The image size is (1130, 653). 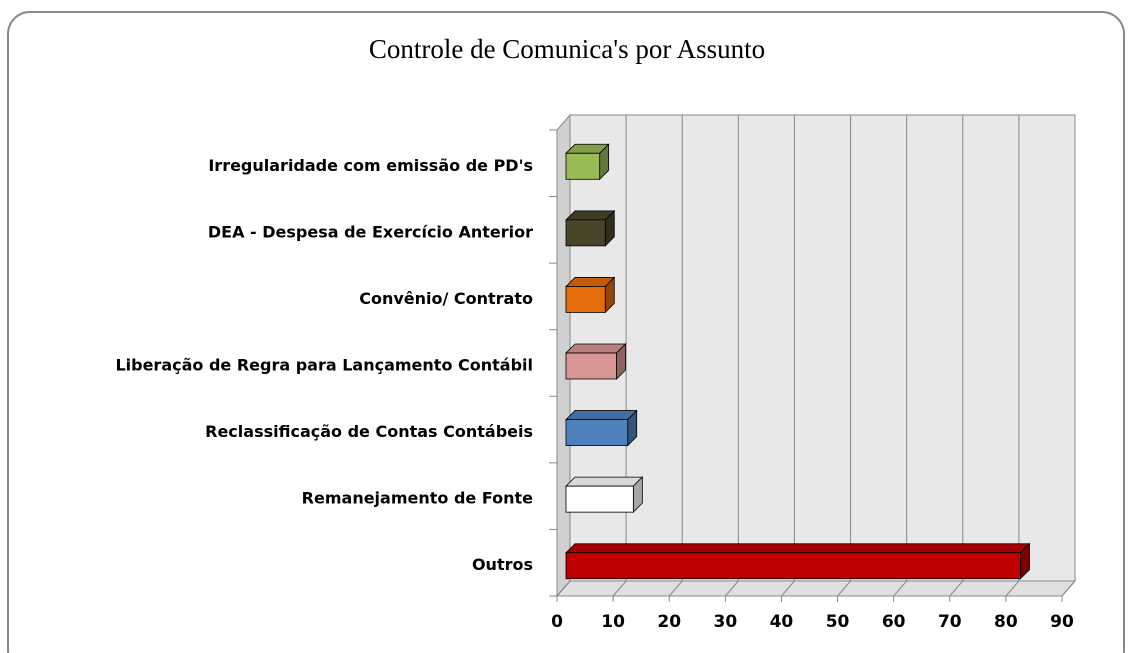 What do you see at coordinates (370, 231) in the screenshot?
I see `y-tick-label: DEA - Despesa de Exercício Anterior` at bounding box center [370, 231].